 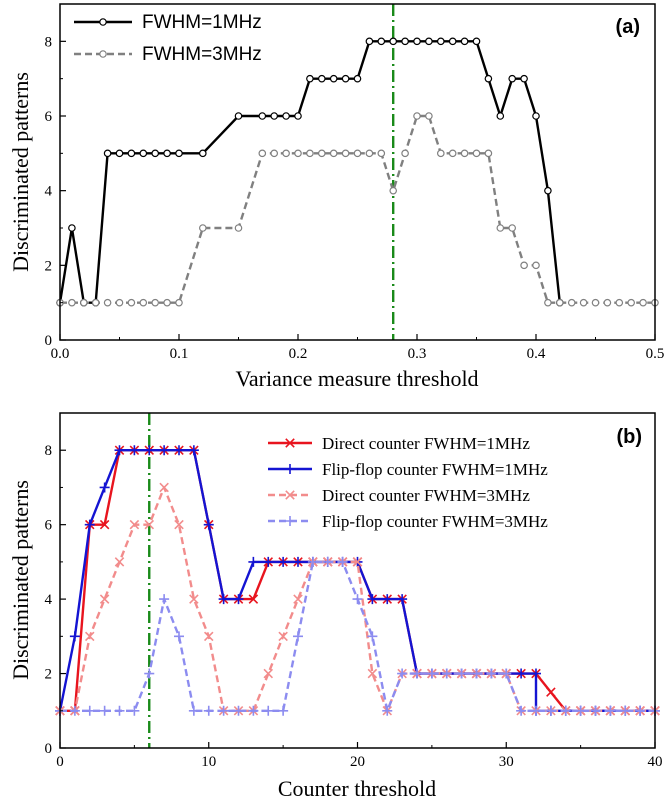 I want to click on x-axis-label-a: Variance measure threshold, so click(x=356, y=378).